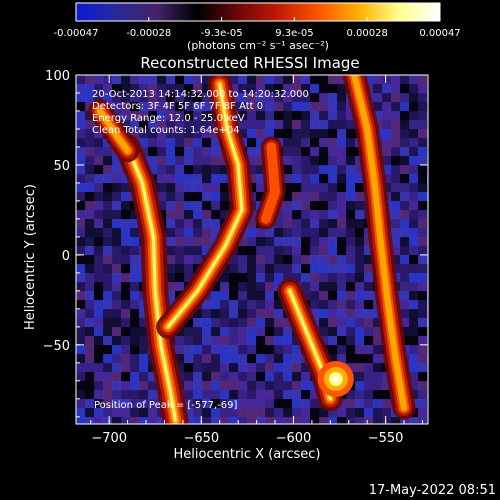 This screenshot has width=500, height=500. Describe the element at coordinates (379, 243) in the screenshot. I see `emission-ridge` at that location.